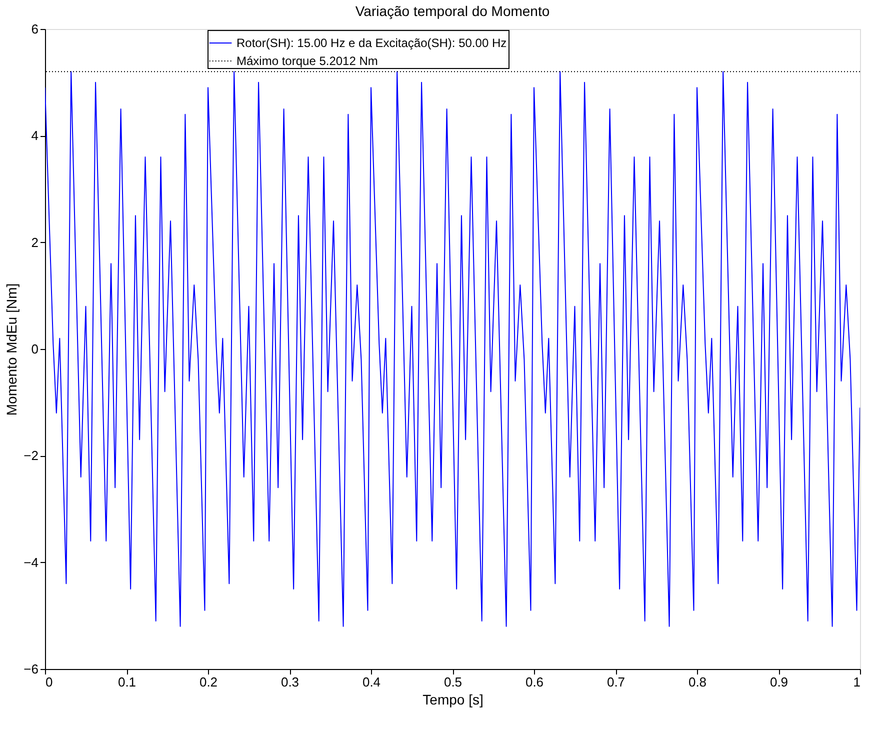 The height and width of the screenshot is (740, 887). I want to click on x-tick-label: 0.2, so click(208, 682).